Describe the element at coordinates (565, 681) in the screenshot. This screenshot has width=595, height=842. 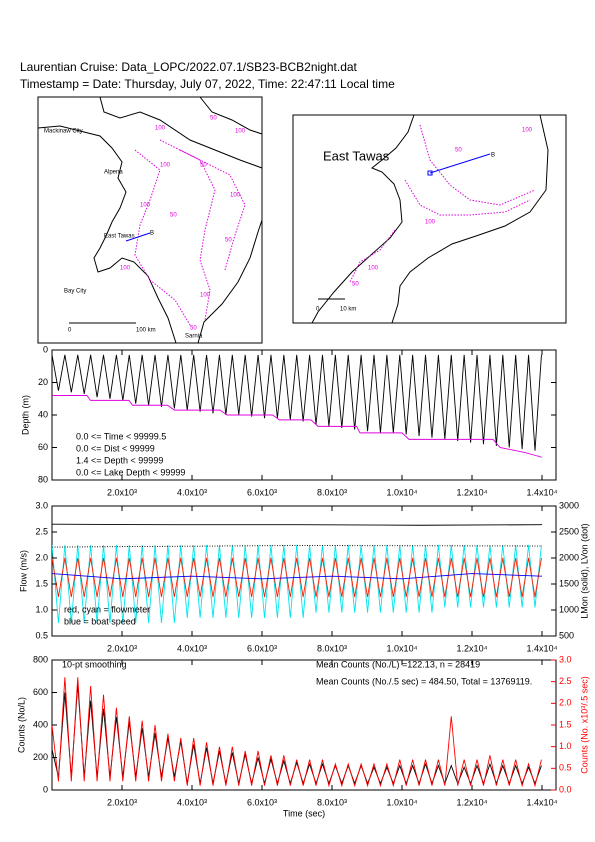
I see `y2-tick-label: 2.5` at that location.